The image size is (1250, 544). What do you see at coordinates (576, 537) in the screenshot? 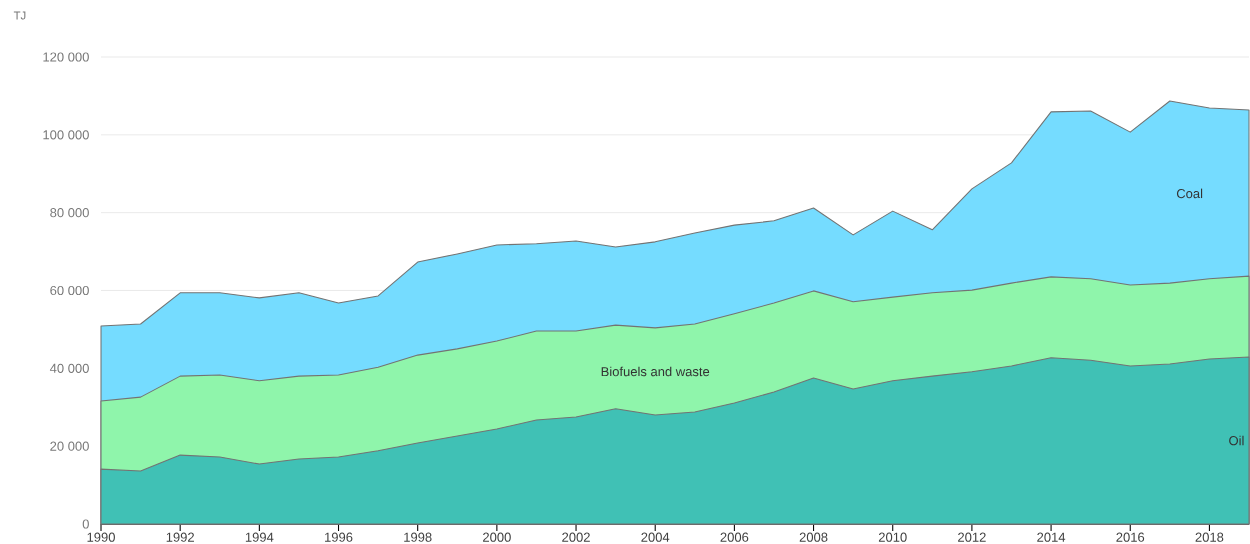
I see `x-tick-label: 2002` at bounding box center [576, 537].